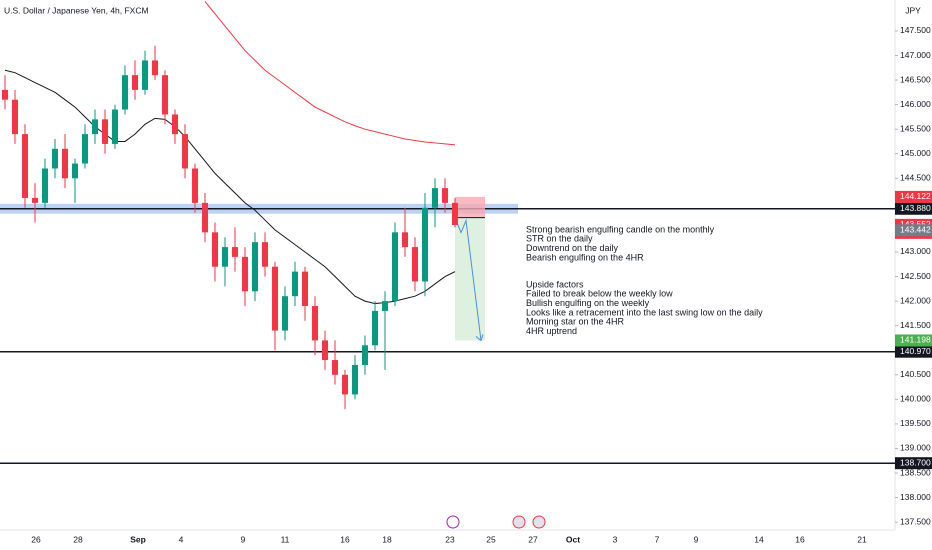  What do you see at coordinates (913, 10) in the screenshot?
I see `currency: JPY` at bounding box center [913, 10].